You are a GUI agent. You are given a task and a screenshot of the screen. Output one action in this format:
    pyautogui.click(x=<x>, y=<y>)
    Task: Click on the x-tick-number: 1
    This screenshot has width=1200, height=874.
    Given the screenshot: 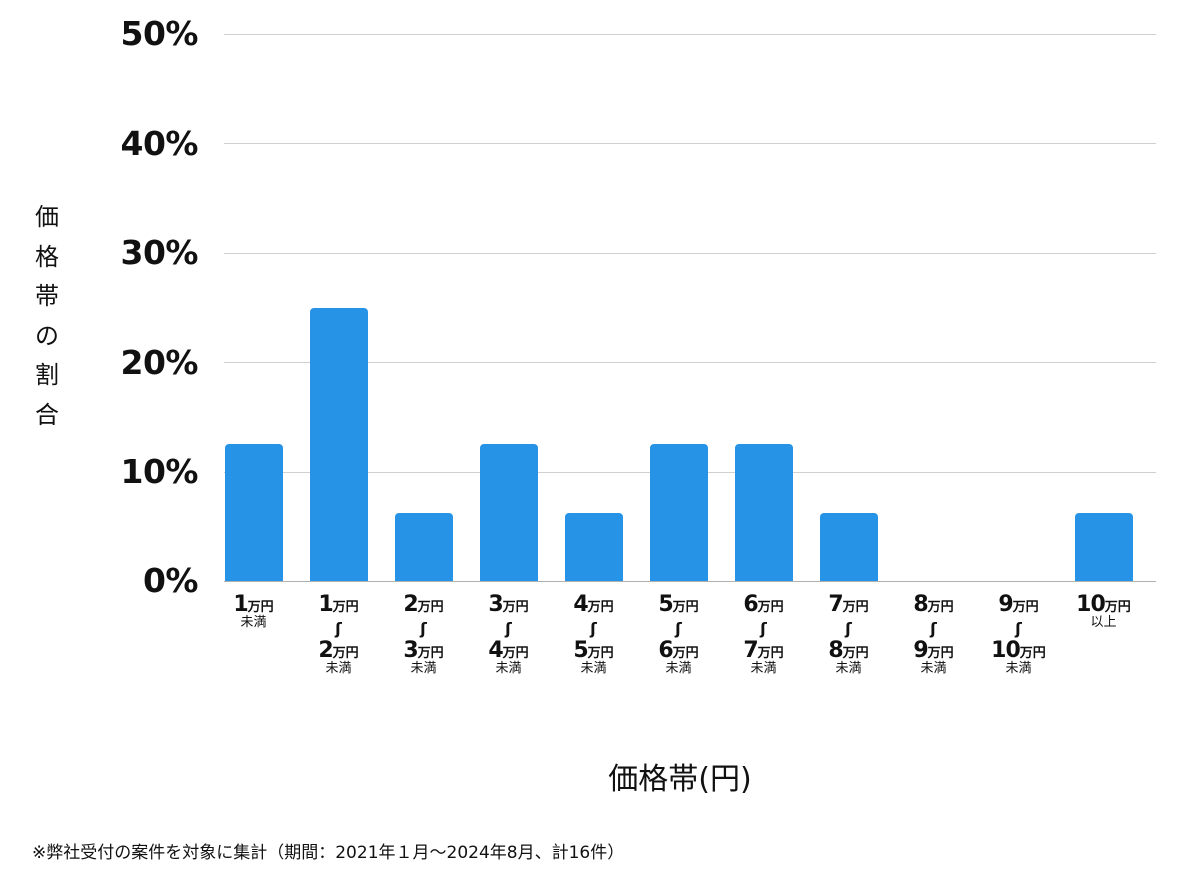 What is the action you would take?
    pyautogui.click(x=325, y=604)
    